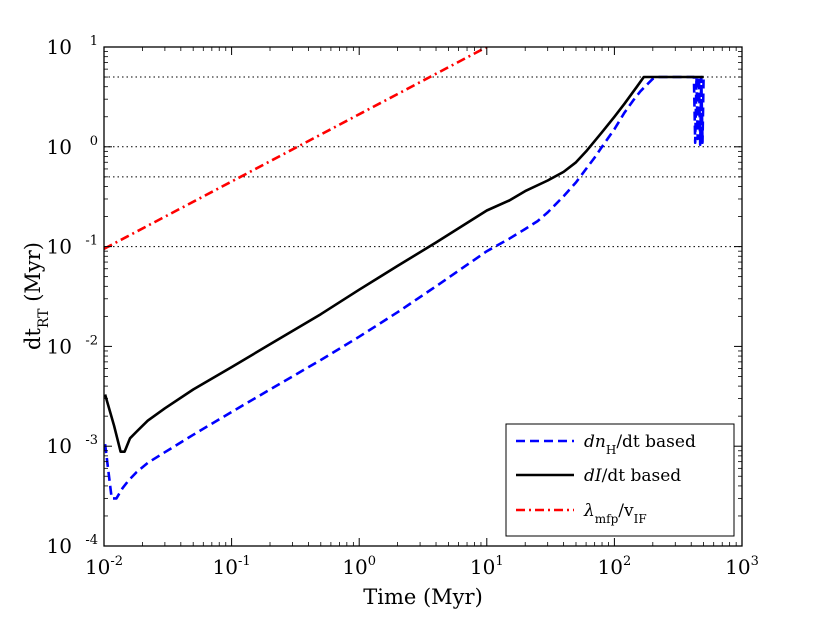 This screenshot has height=623, width=830. I want to click on legend-label-lambda-b: /v, so click(626, 511).